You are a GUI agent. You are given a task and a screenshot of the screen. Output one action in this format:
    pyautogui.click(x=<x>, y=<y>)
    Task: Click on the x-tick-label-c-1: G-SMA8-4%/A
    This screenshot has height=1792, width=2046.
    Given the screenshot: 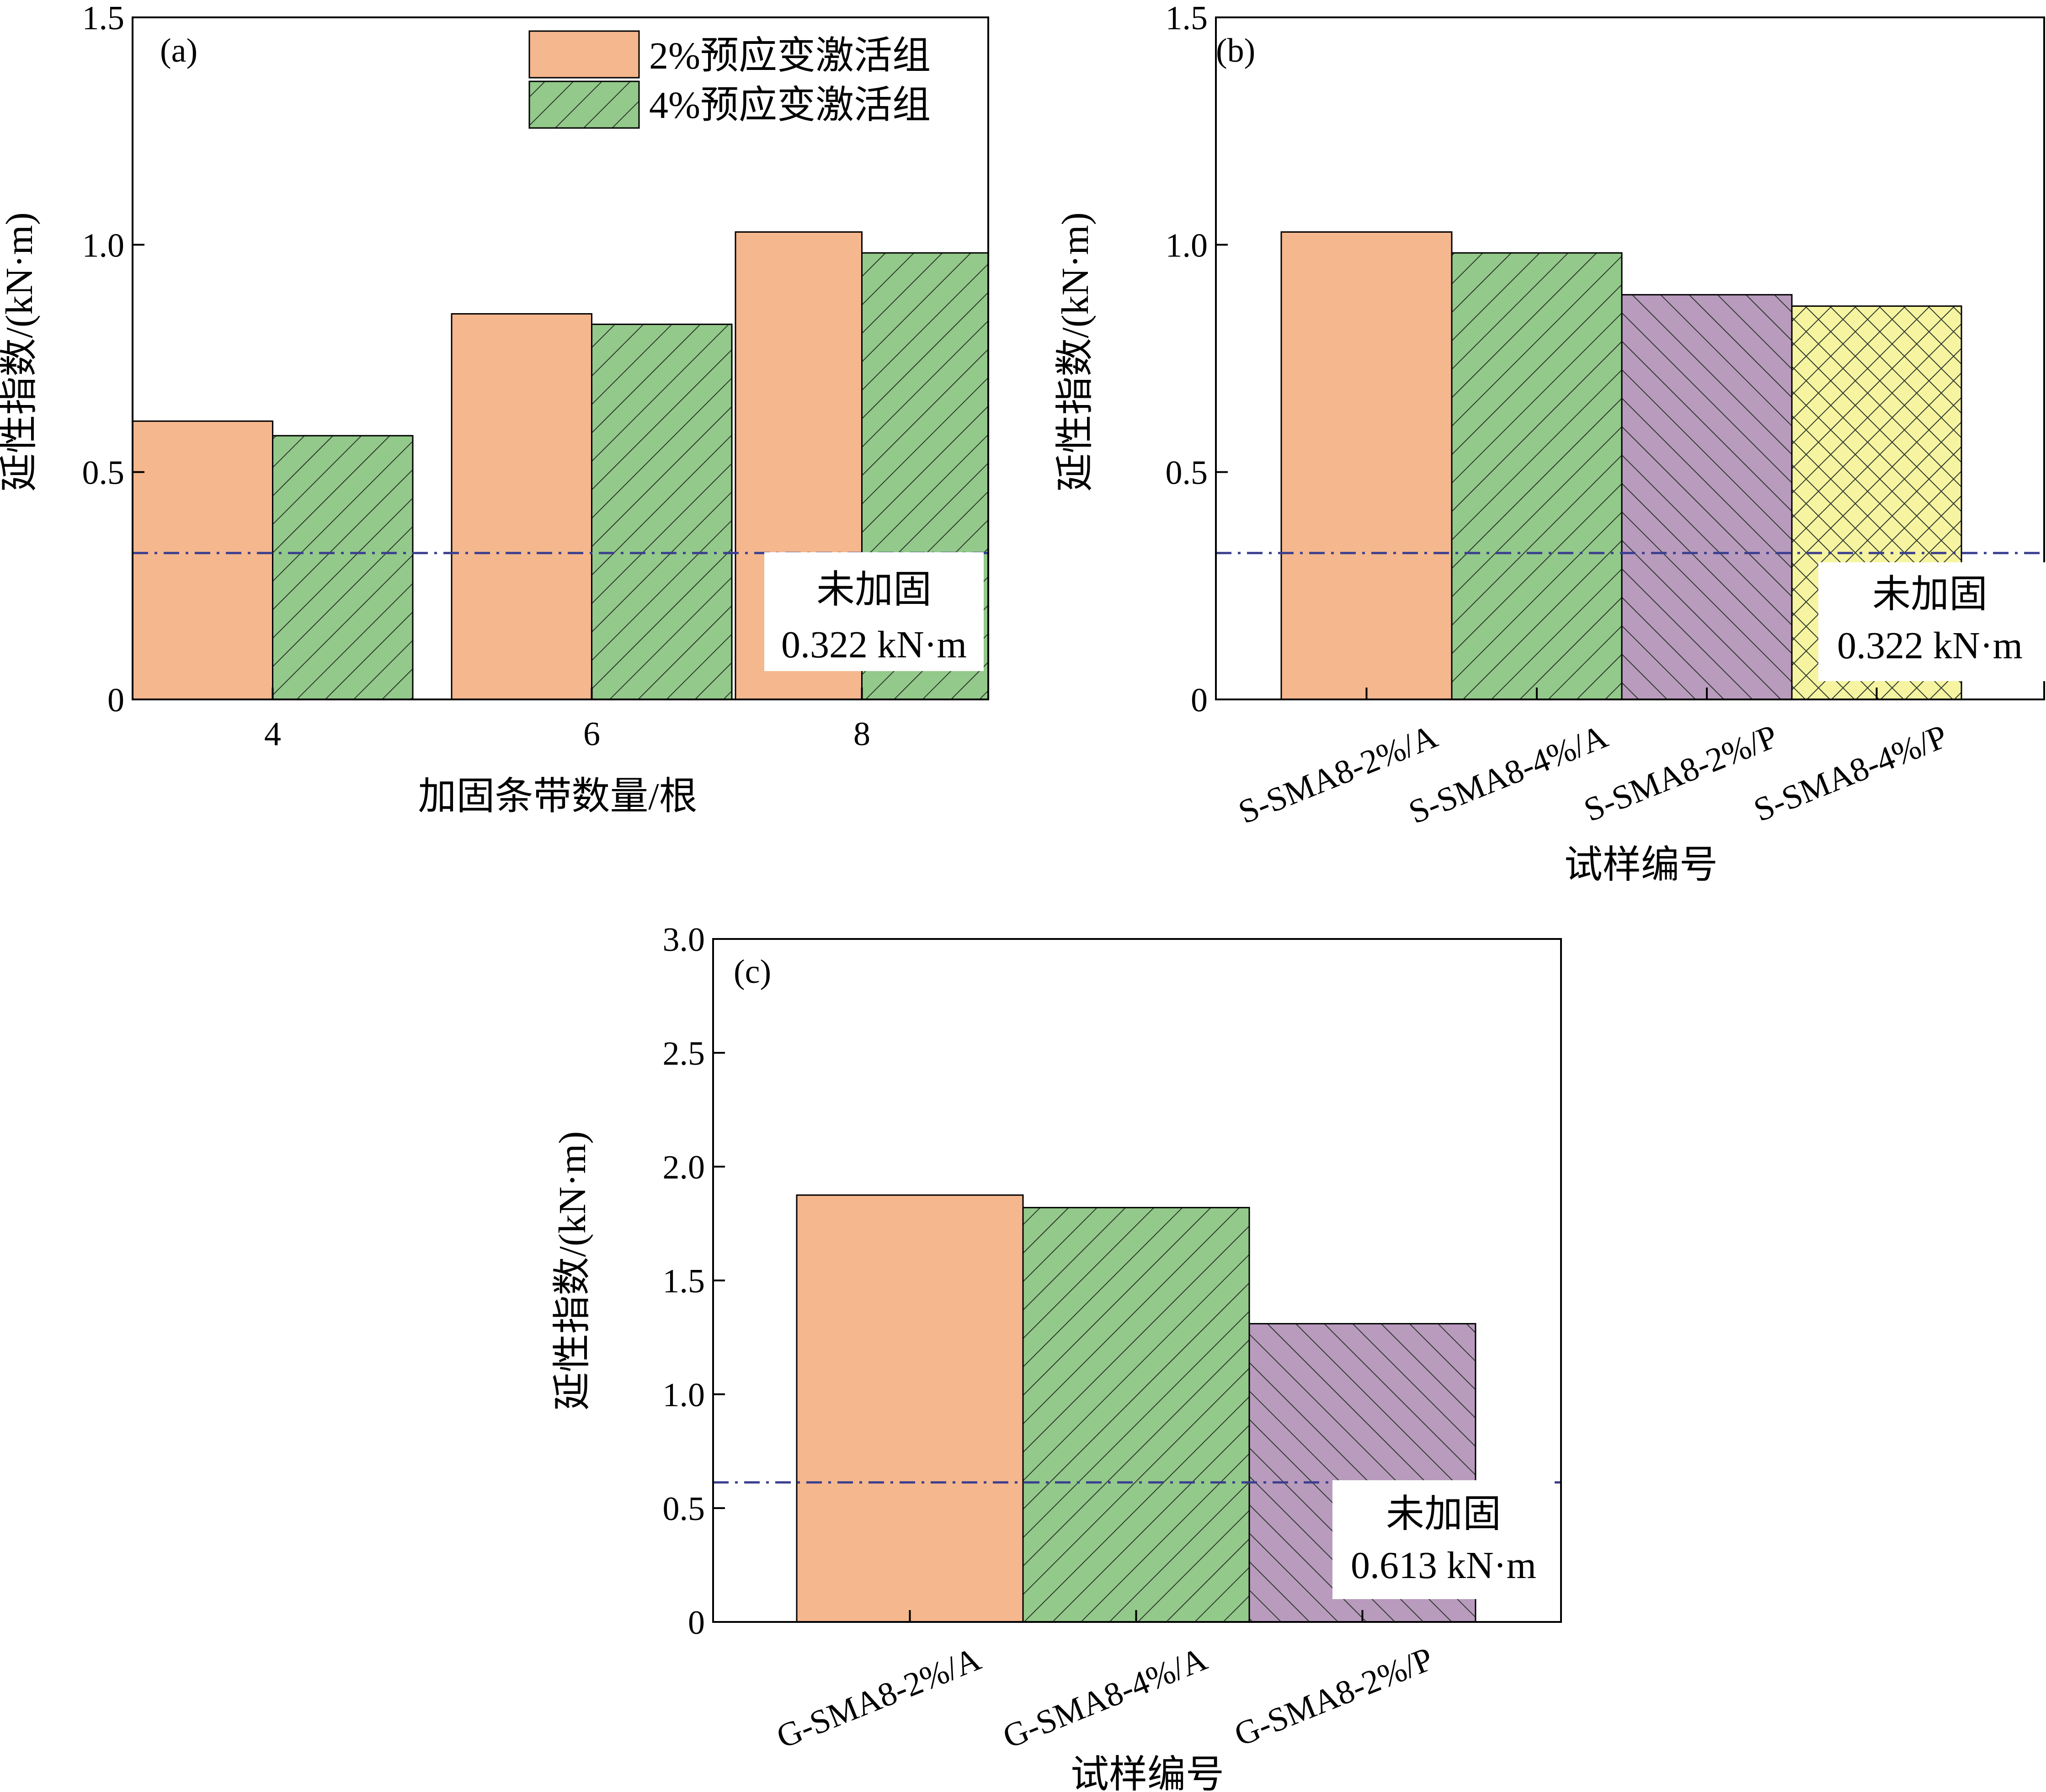 What is the action you would take?
    pyautogui.click(x=1105, y=1698)
    